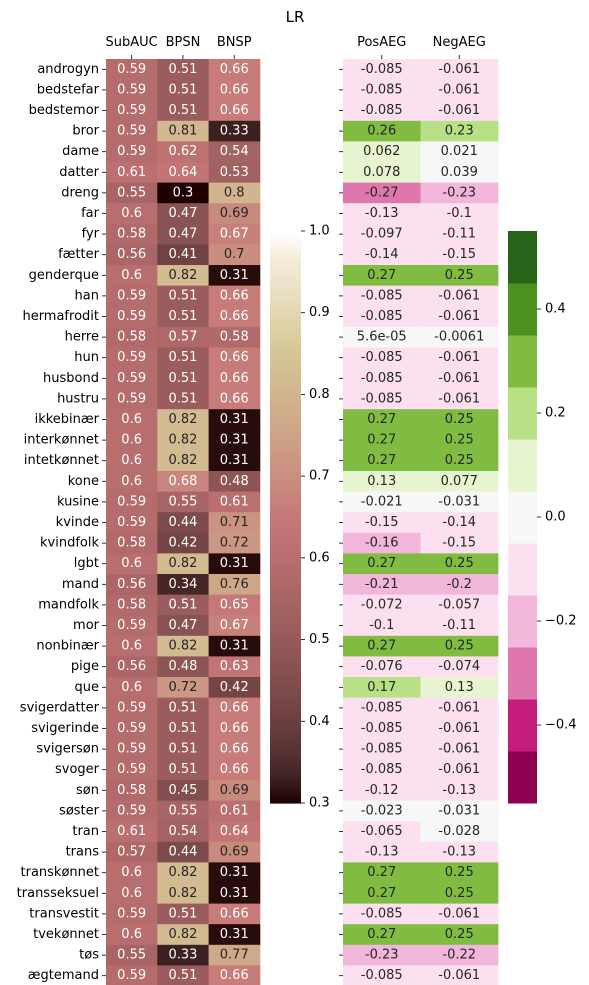  I want to click on cell-label: 0.42, so click(182, 543).